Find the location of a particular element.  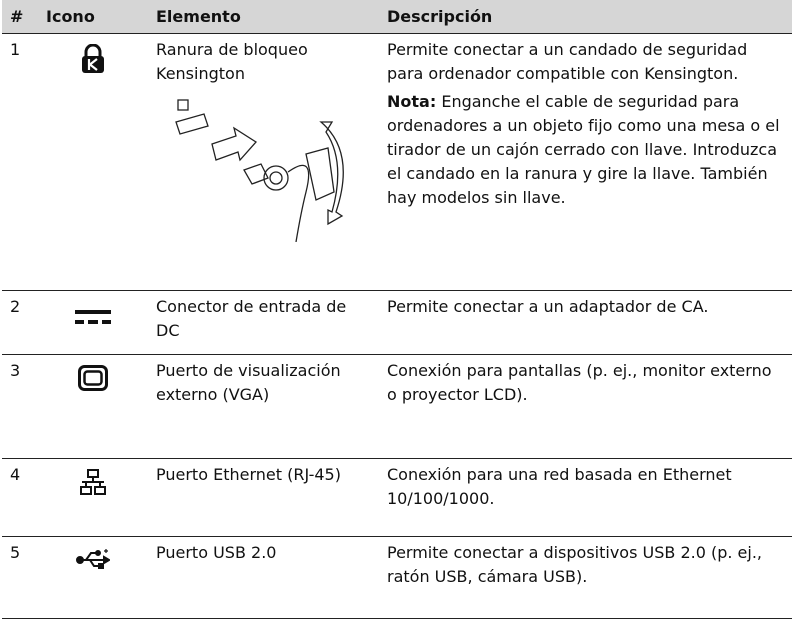

vga-icon is located at coordinates (93, 378).